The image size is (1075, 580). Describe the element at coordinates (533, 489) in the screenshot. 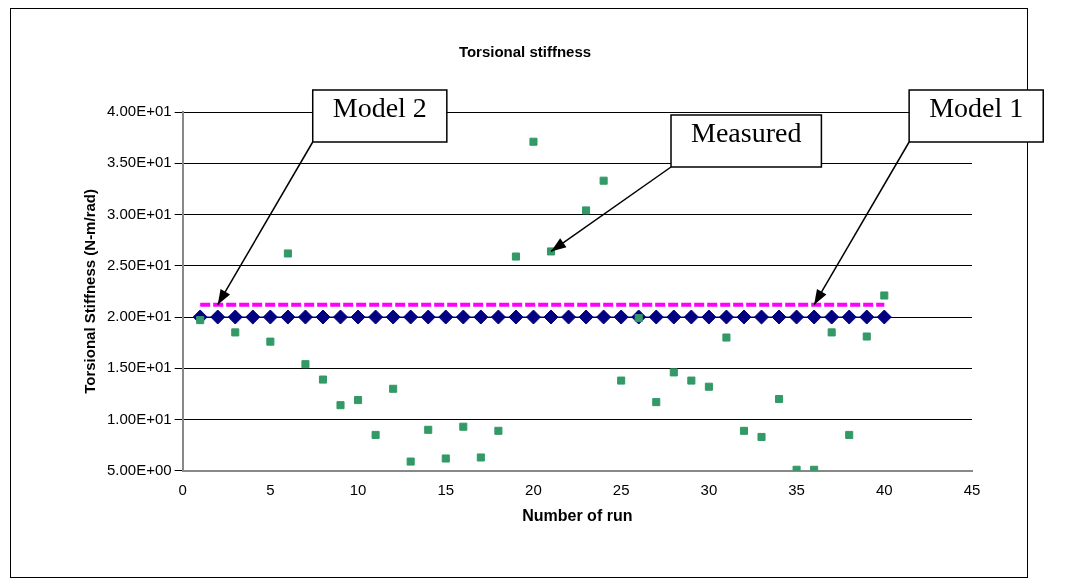

I see `x-tick-label: 20` at that location.